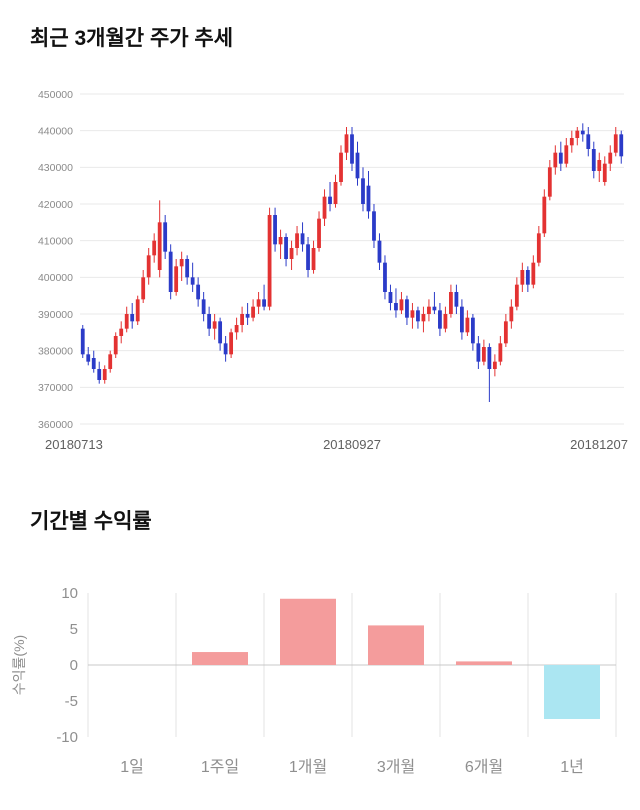 Image resolution: width=640 pixels, height=810 pixels. Describe the element at coordinates (55, 425) in the screenshot. I see `svg-text: 360000` at that location.